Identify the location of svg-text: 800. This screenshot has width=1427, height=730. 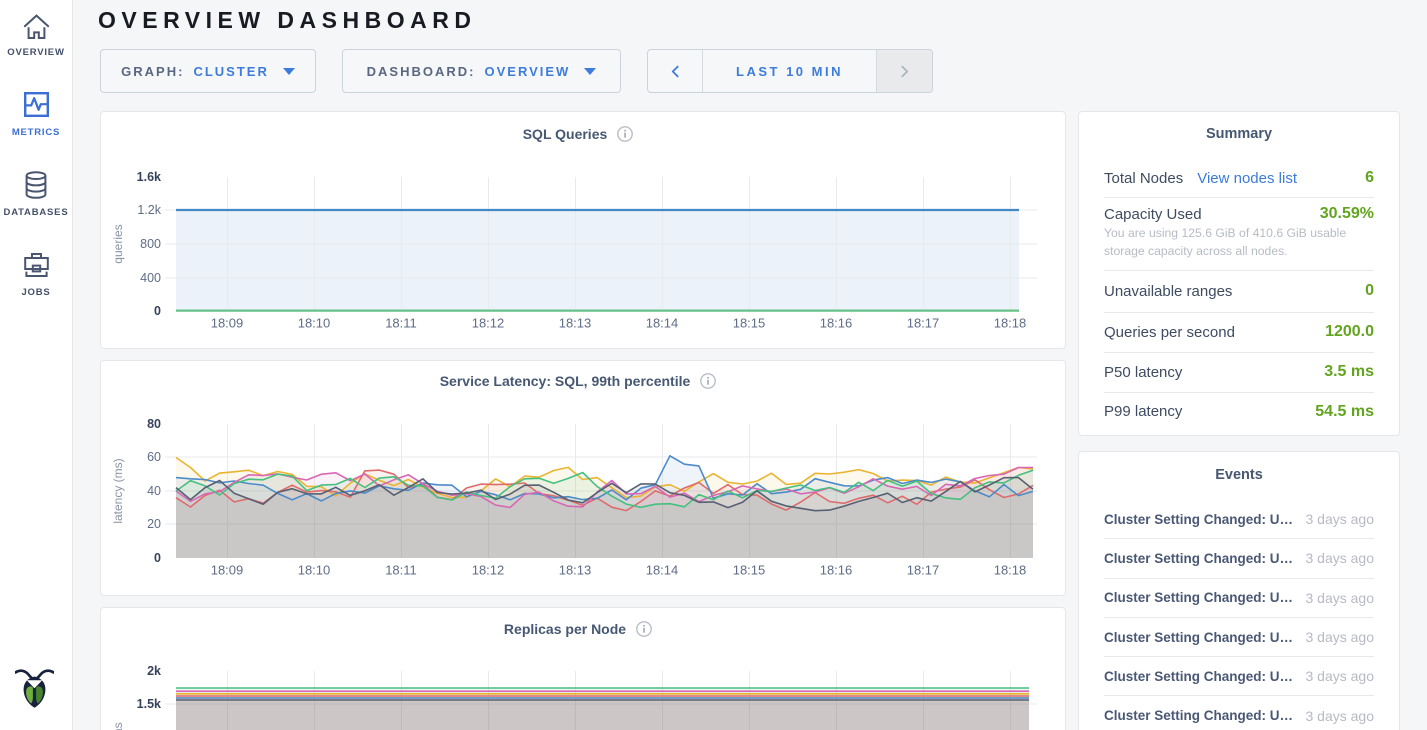
(150, 244).